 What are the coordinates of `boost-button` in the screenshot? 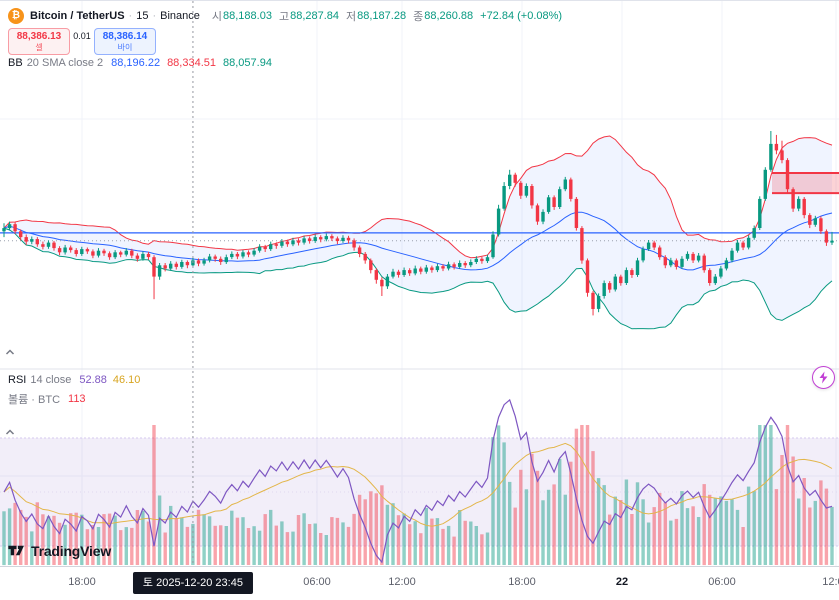 It's located at (823, 377).